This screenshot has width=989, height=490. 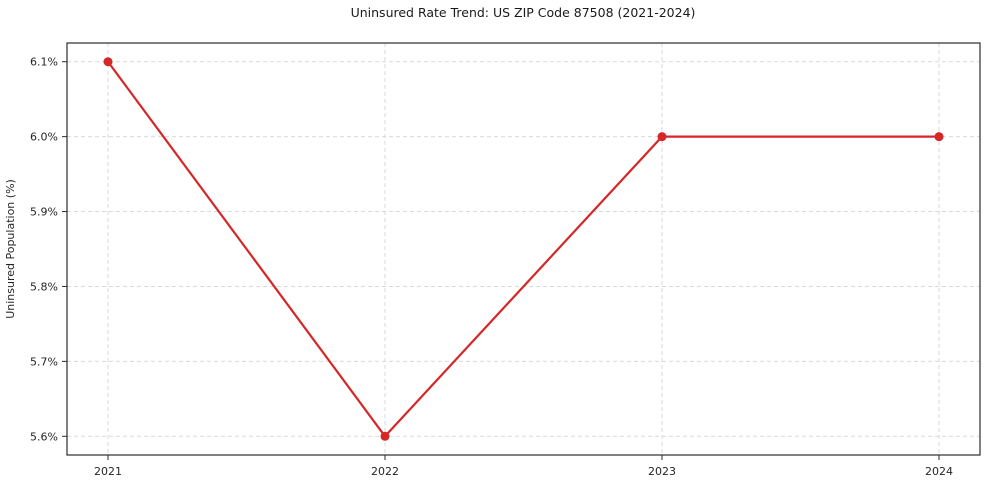 What do you see at coordinates (44, 212) in the screenshot?
I see `y-tick-label: 5.9%` at bounding box center [44, 212].